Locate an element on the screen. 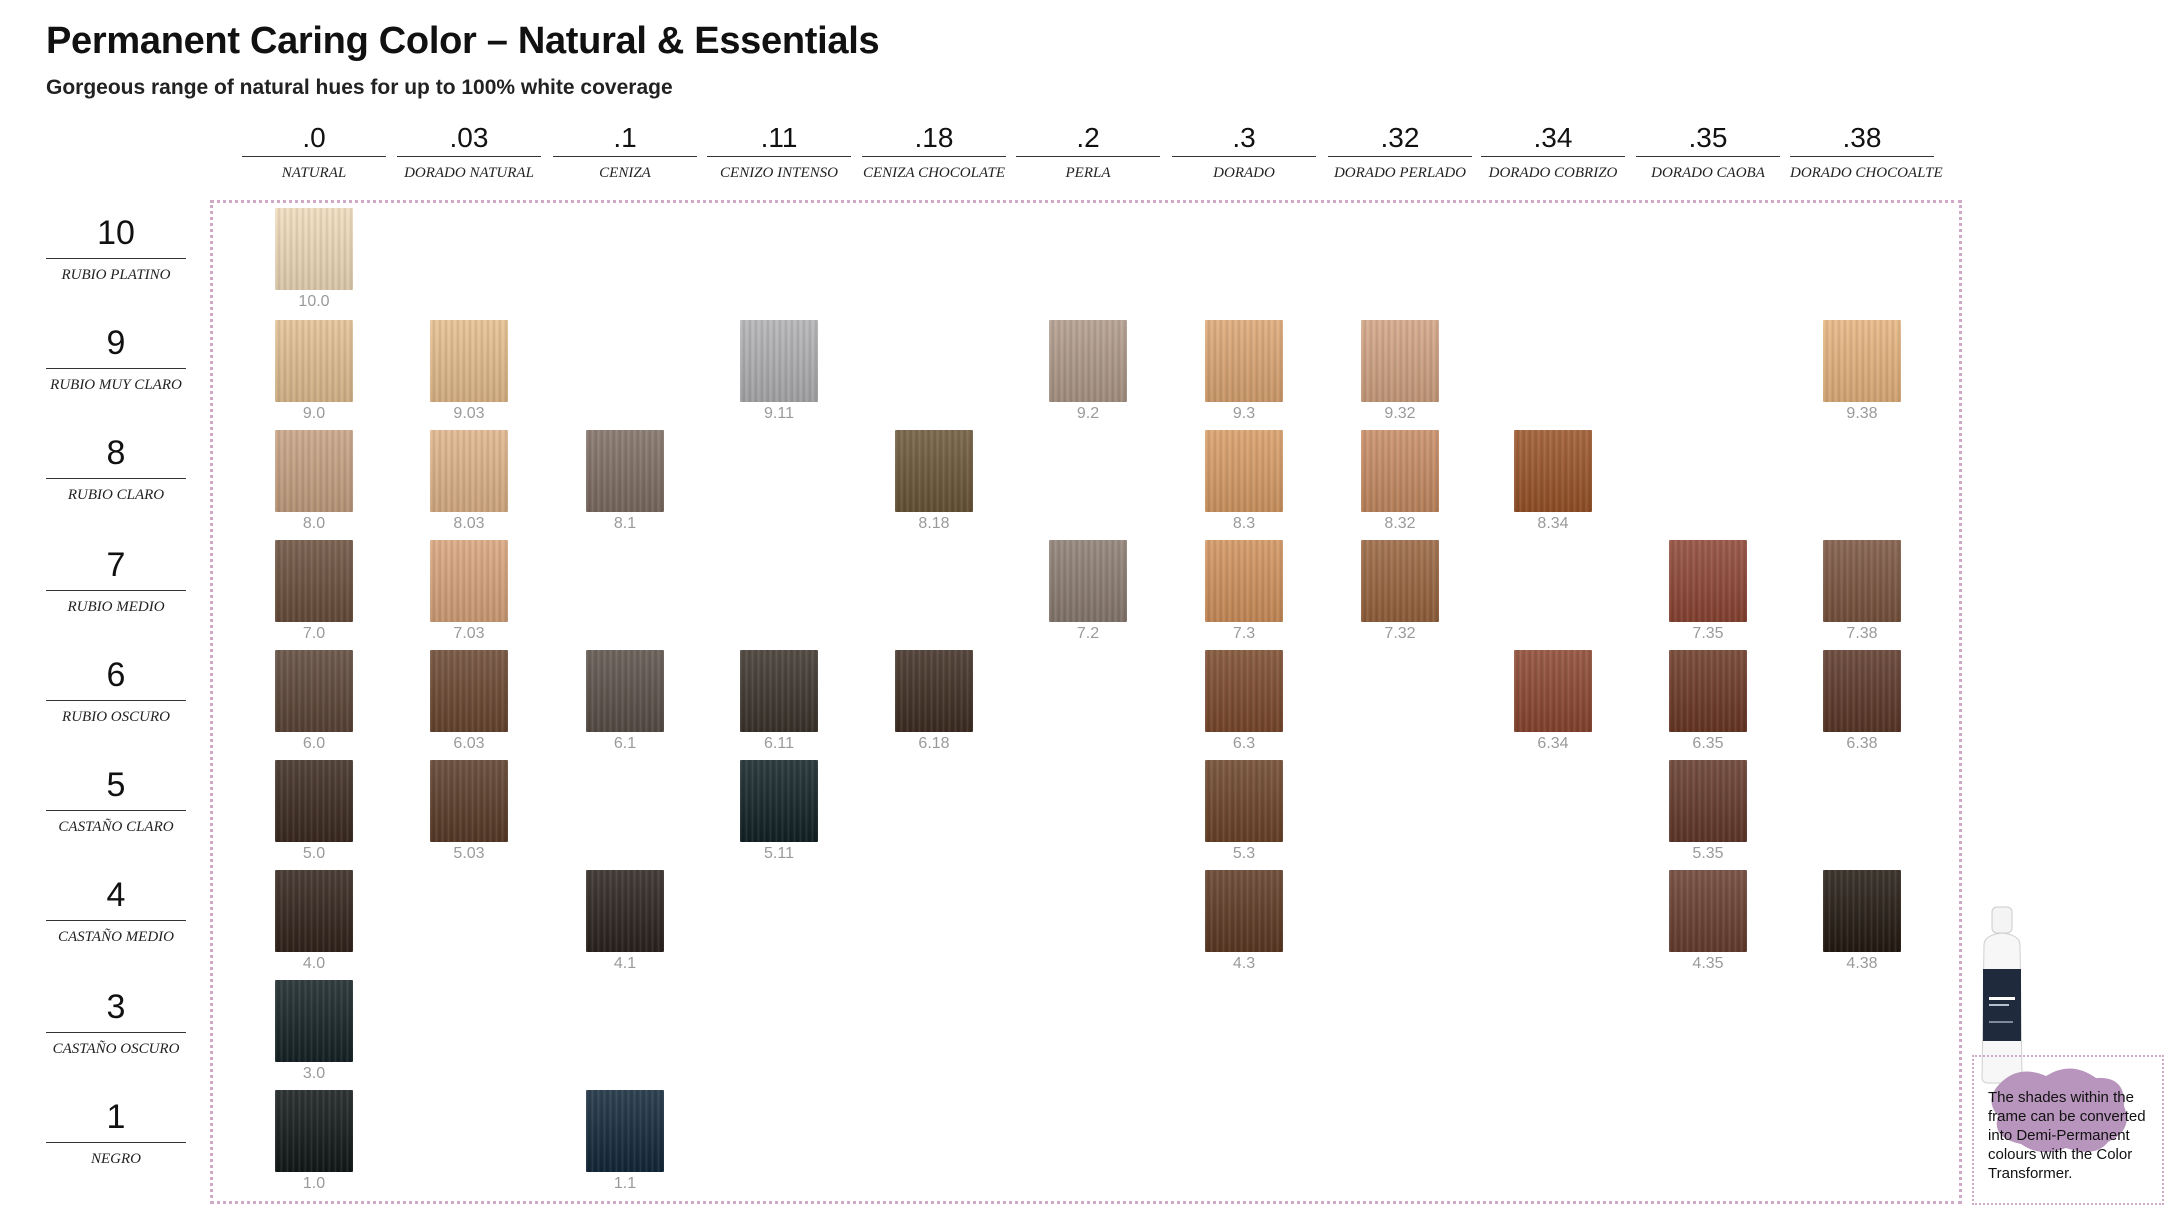 This screenshot has height=1220, width=2173. row-name: RUBIO MUY CLARO is located at coordinates (116, 385).